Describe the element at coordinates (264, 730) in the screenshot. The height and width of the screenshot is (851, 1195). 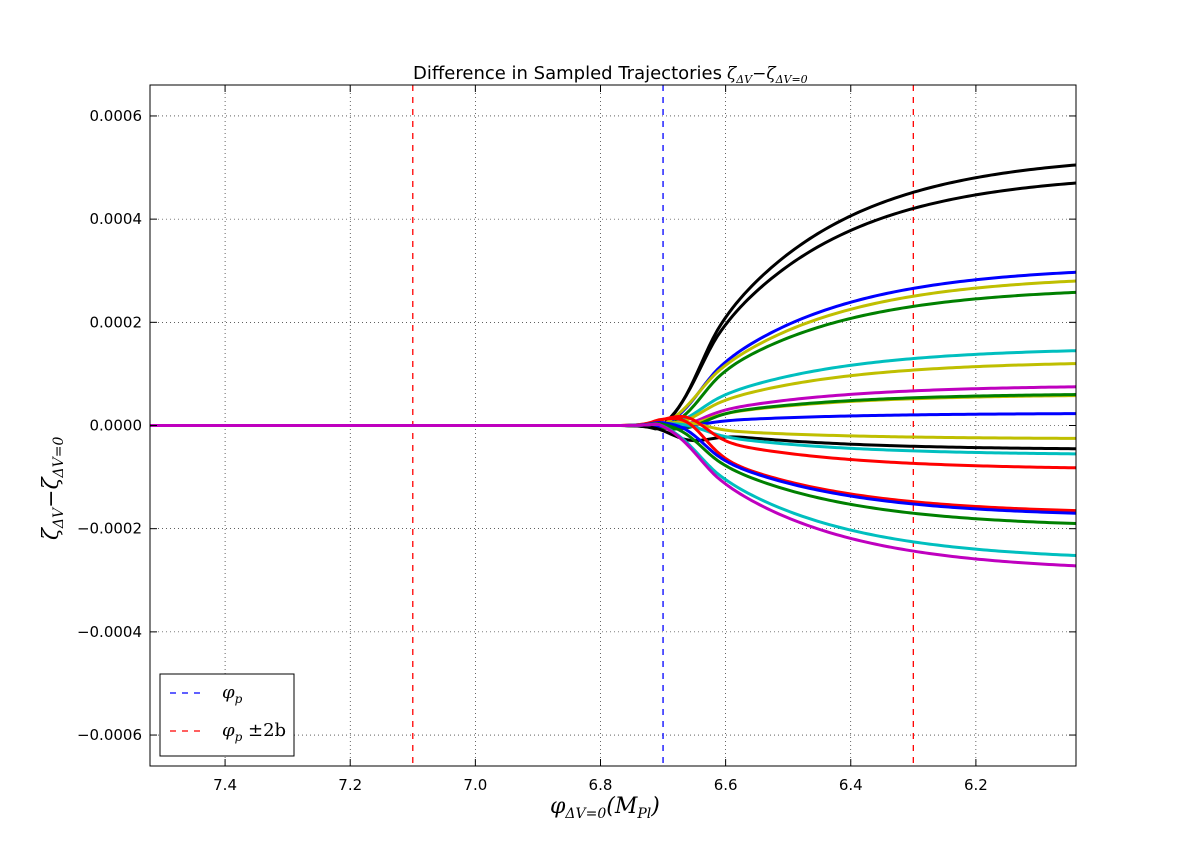
I see `legend-extra-1: ±2b` at that location.